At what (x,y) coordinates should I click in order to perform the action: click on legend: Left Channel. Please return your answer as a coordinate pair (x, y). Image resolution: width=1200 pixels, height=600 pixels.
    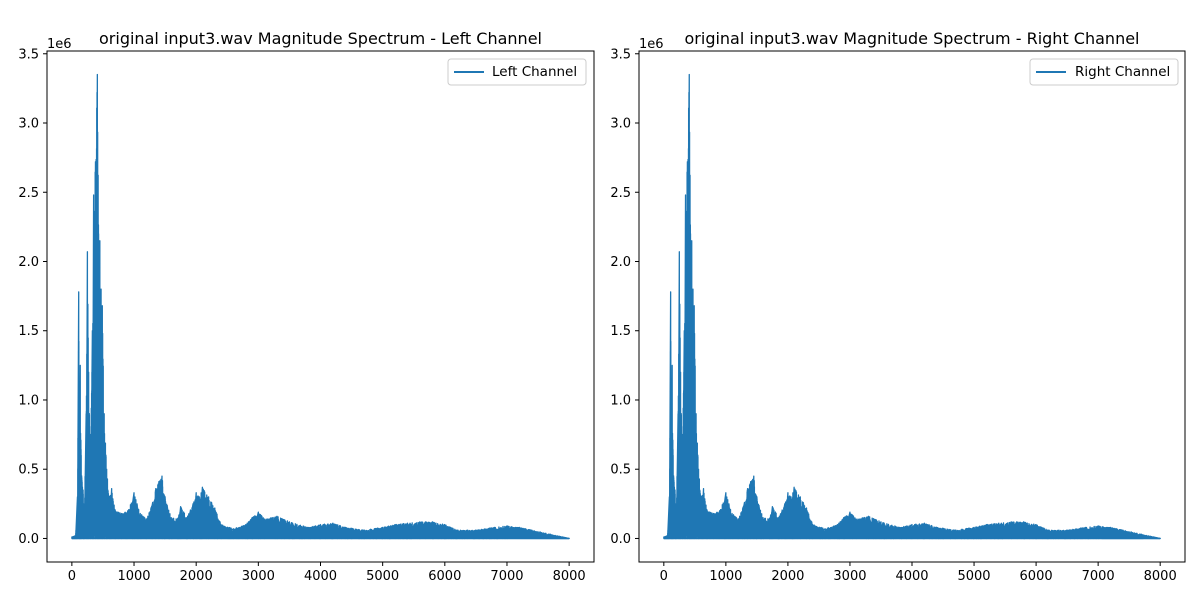
    Looking at the image, I should click on (517, 72).